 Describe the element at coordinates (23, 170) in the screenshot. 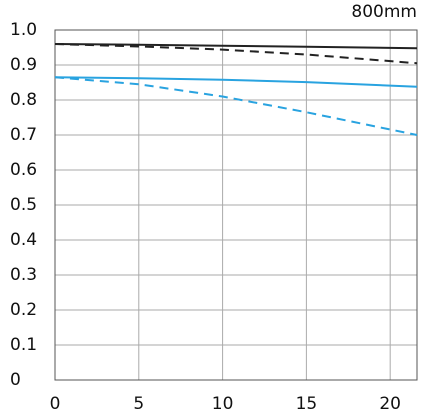

I see `y-tick-label: 0.6` at that location.